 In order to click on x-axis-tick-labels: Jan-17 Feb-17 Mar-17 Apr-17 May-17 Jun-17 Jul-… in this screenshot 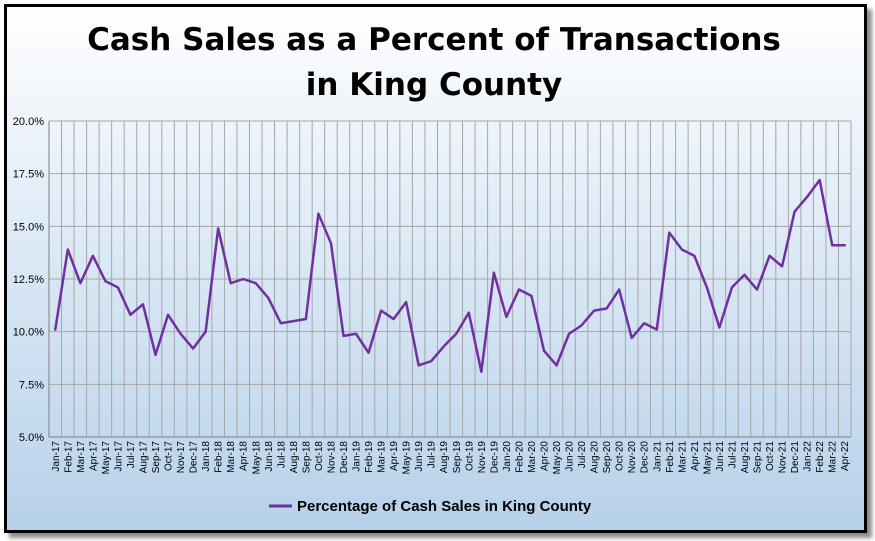, I will do `click(451, 458)`.